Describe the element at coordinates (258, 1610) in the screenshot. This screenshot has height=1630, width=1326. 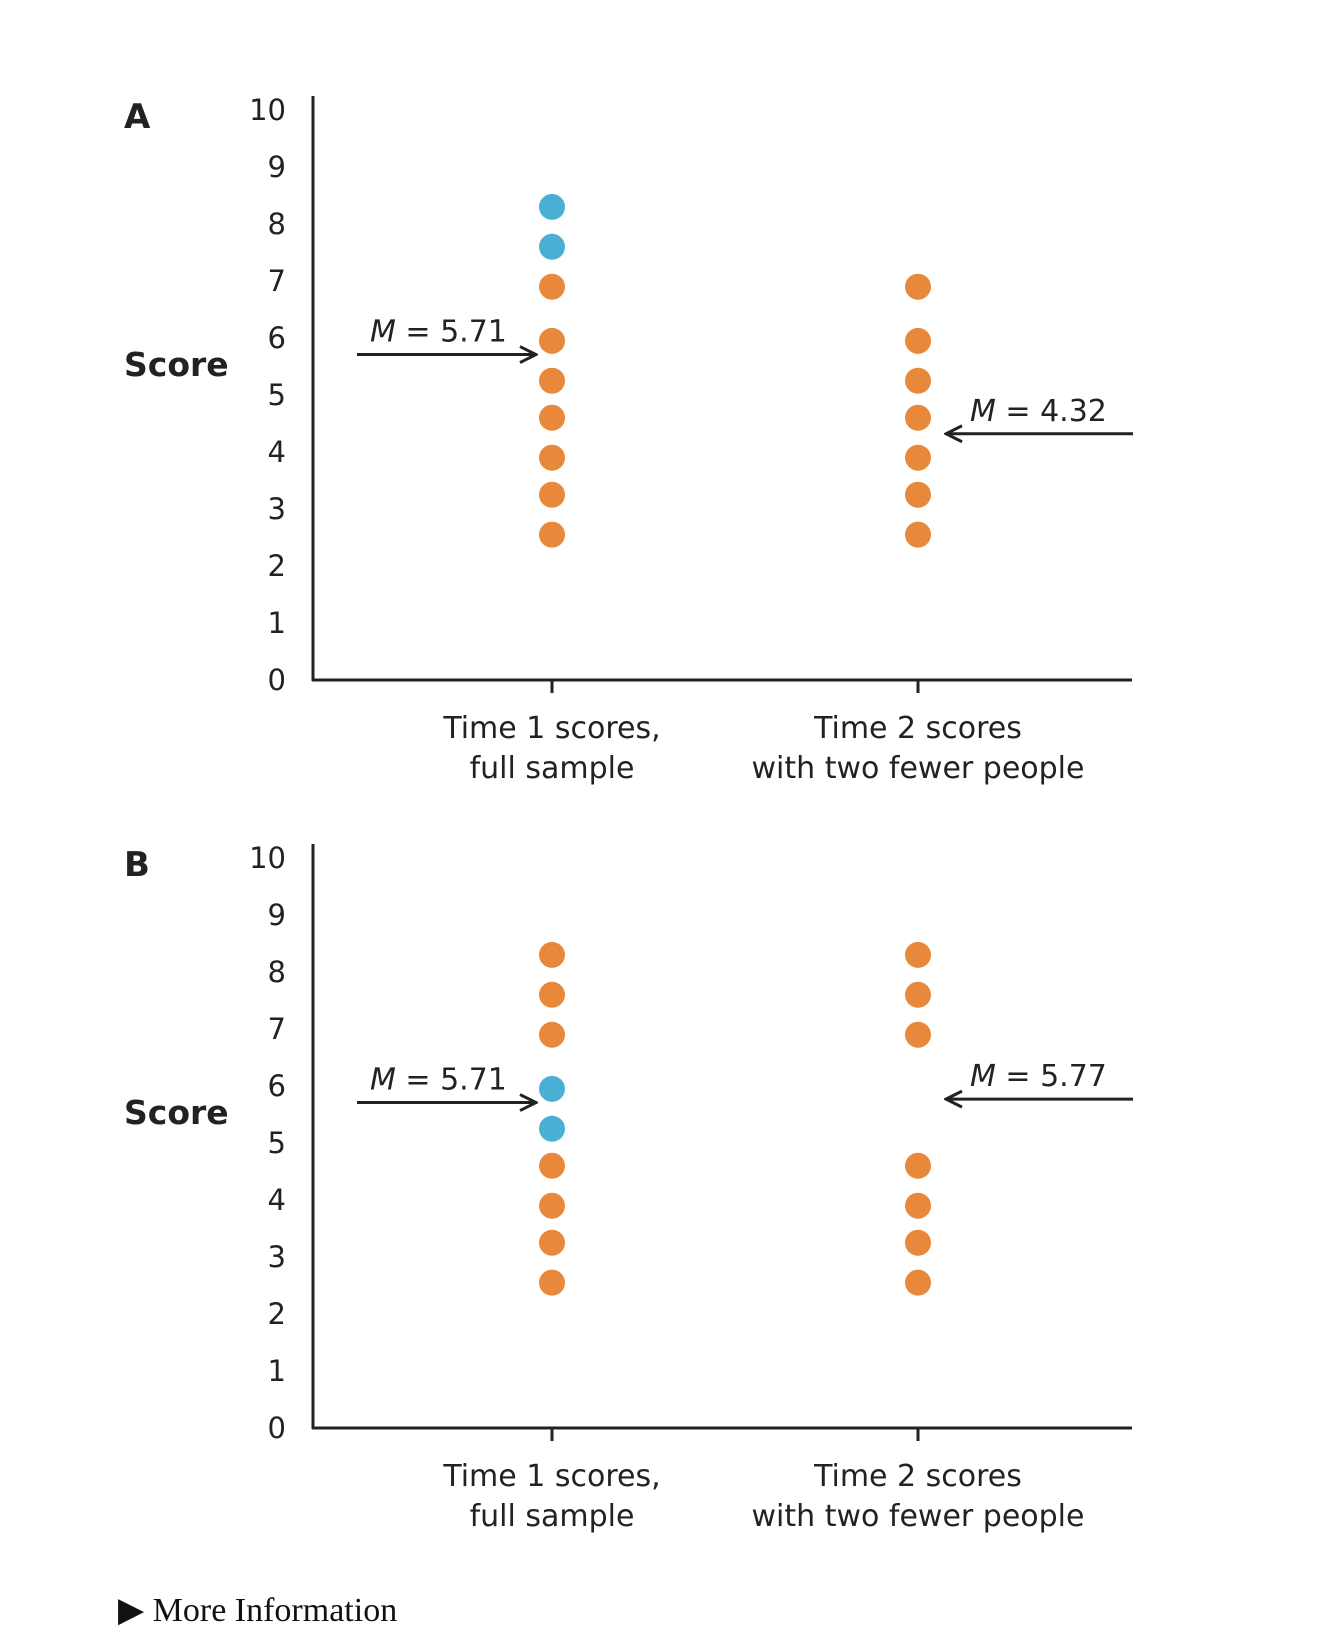
I see `more-information-toggle: ▶ More Information` at that location.